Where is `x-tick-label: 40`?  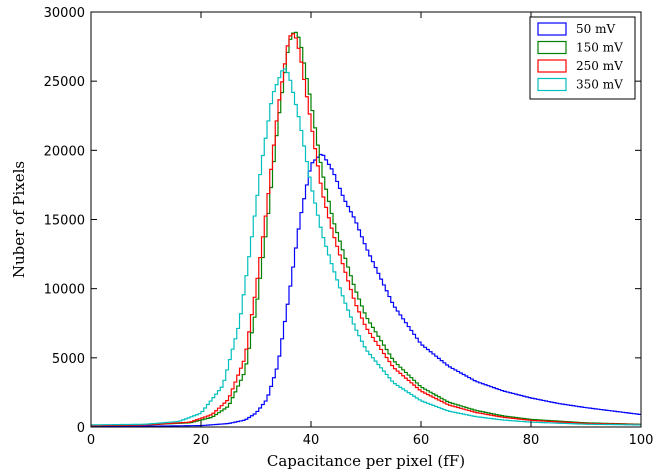 x-tick-label: 40 is located at coordinates (311, 440).